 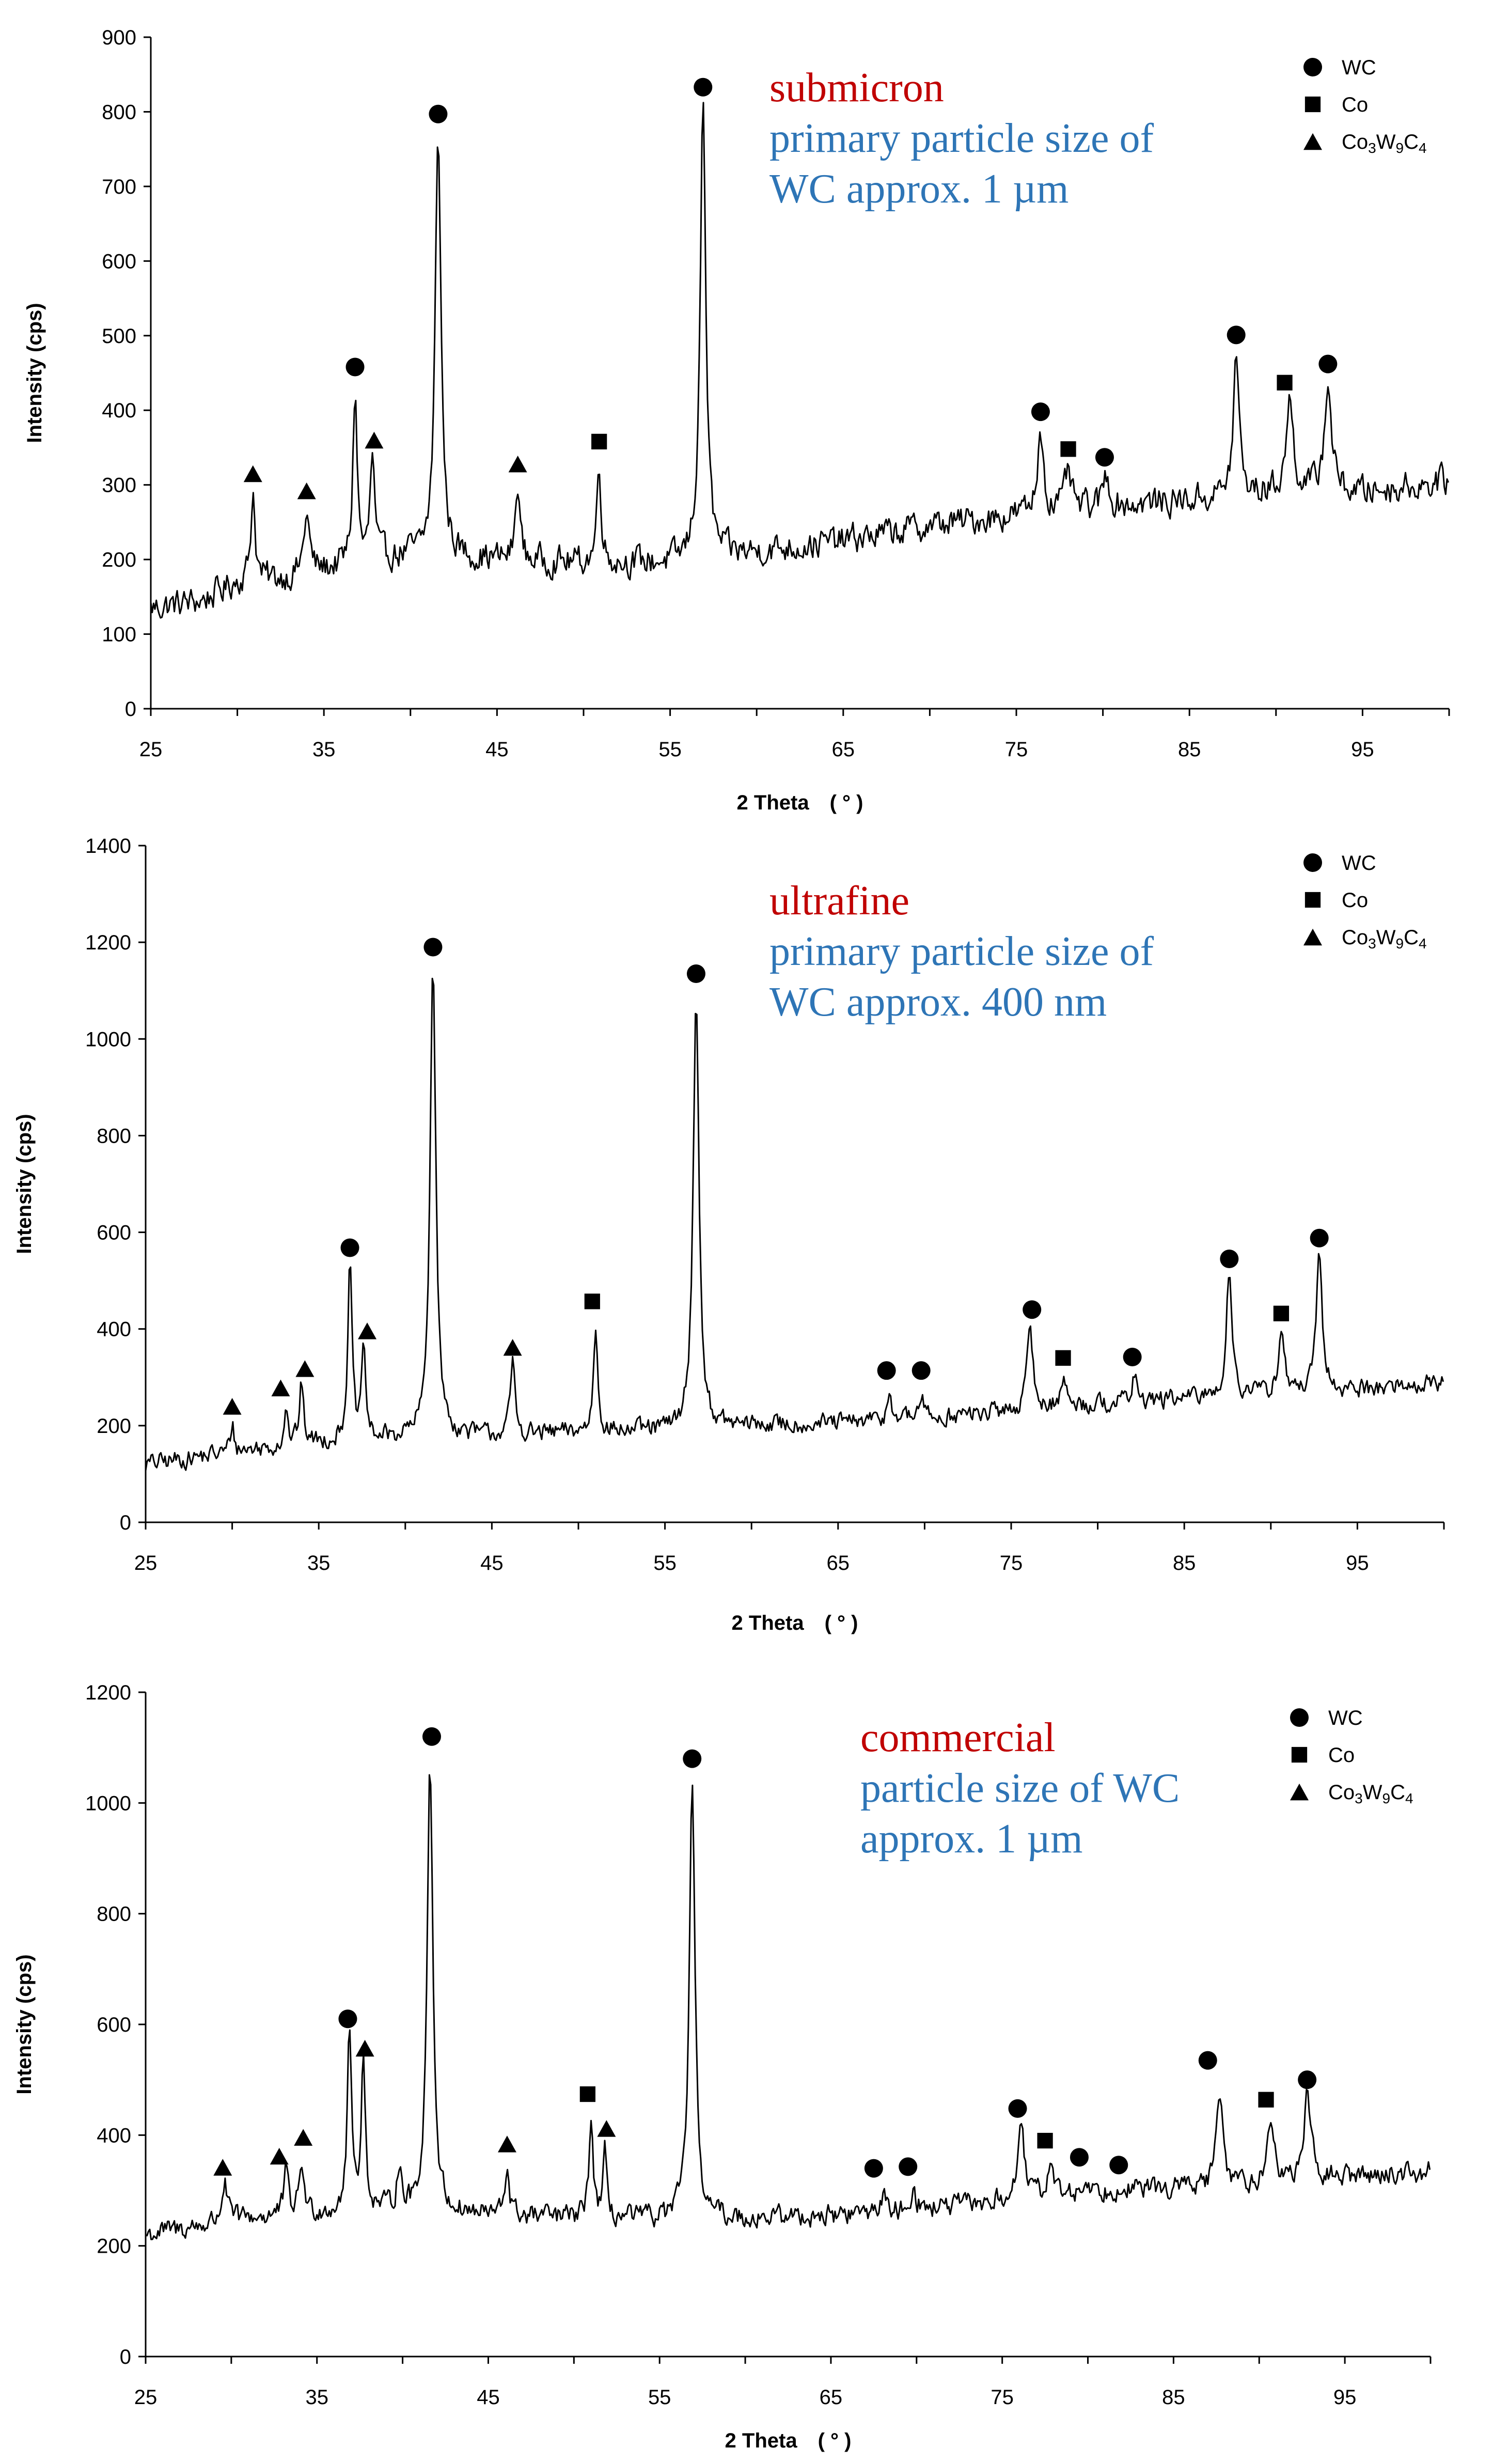 What do you see at coordinates (918, 189) in the screenshot?
I see `sample-description-line: WC approx. 1 µm` at bounding box center [918, 189].